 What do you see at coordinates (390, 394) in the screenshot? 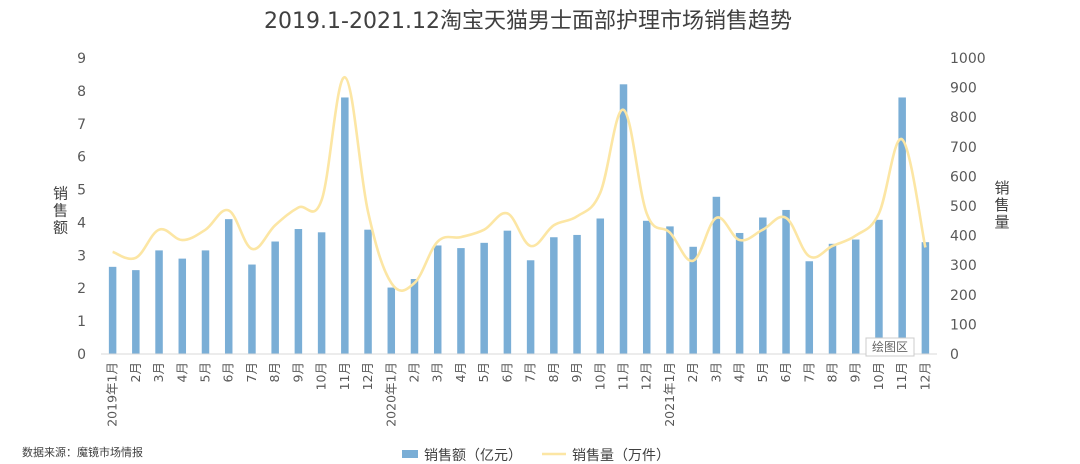
I see `x-tick-label: 2020年1月` at bounding box center [390, 394].